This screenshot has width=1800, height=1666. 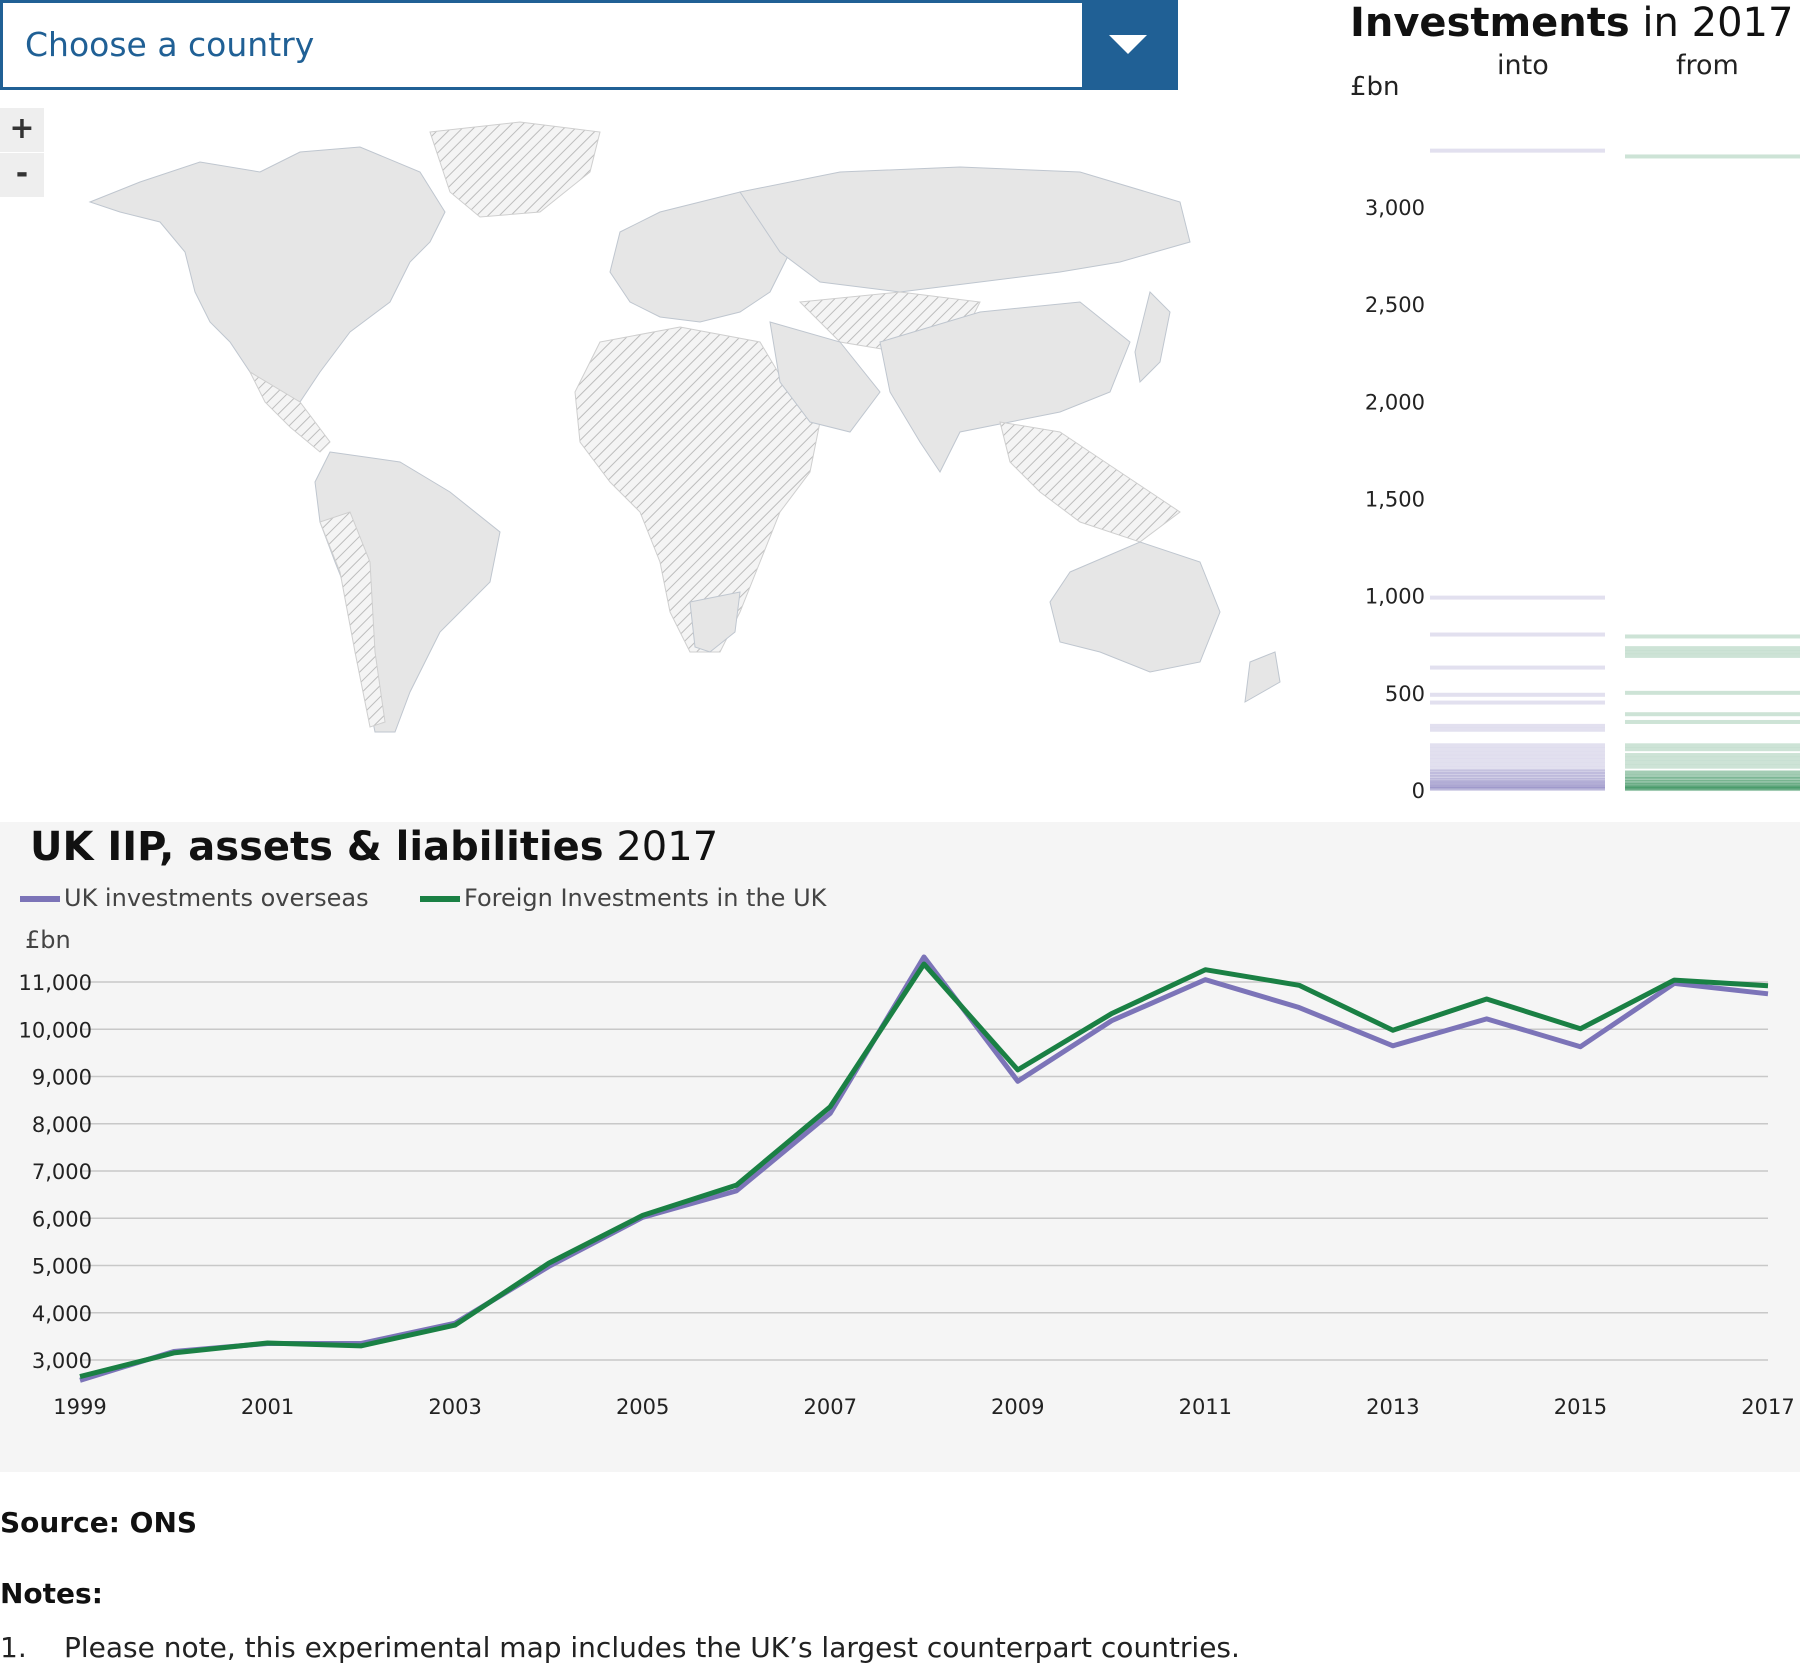 What do you see at coordinates (51, 1593) in the screenshot?
I see `notes-title: Notes:` at bounding box center [51, 1593].